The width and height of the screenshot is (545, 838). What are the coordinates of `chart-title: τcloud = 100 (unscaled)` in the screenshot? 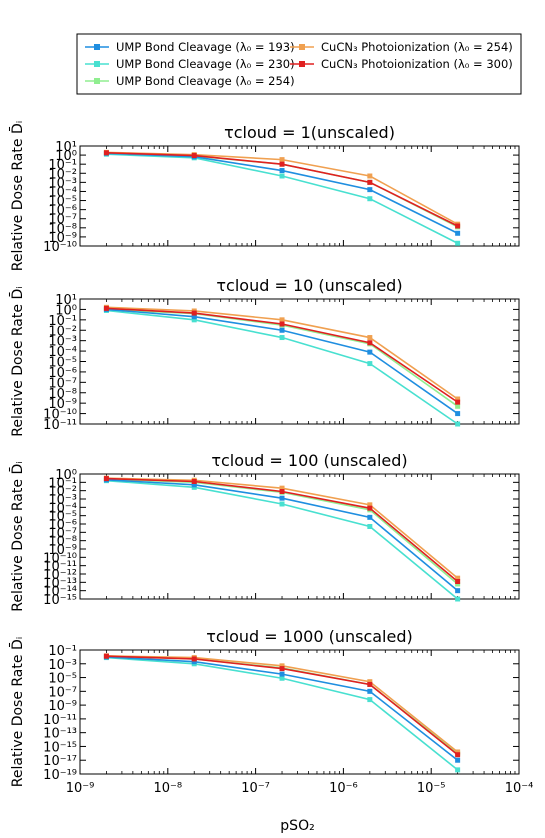 It's located at (309, 460).